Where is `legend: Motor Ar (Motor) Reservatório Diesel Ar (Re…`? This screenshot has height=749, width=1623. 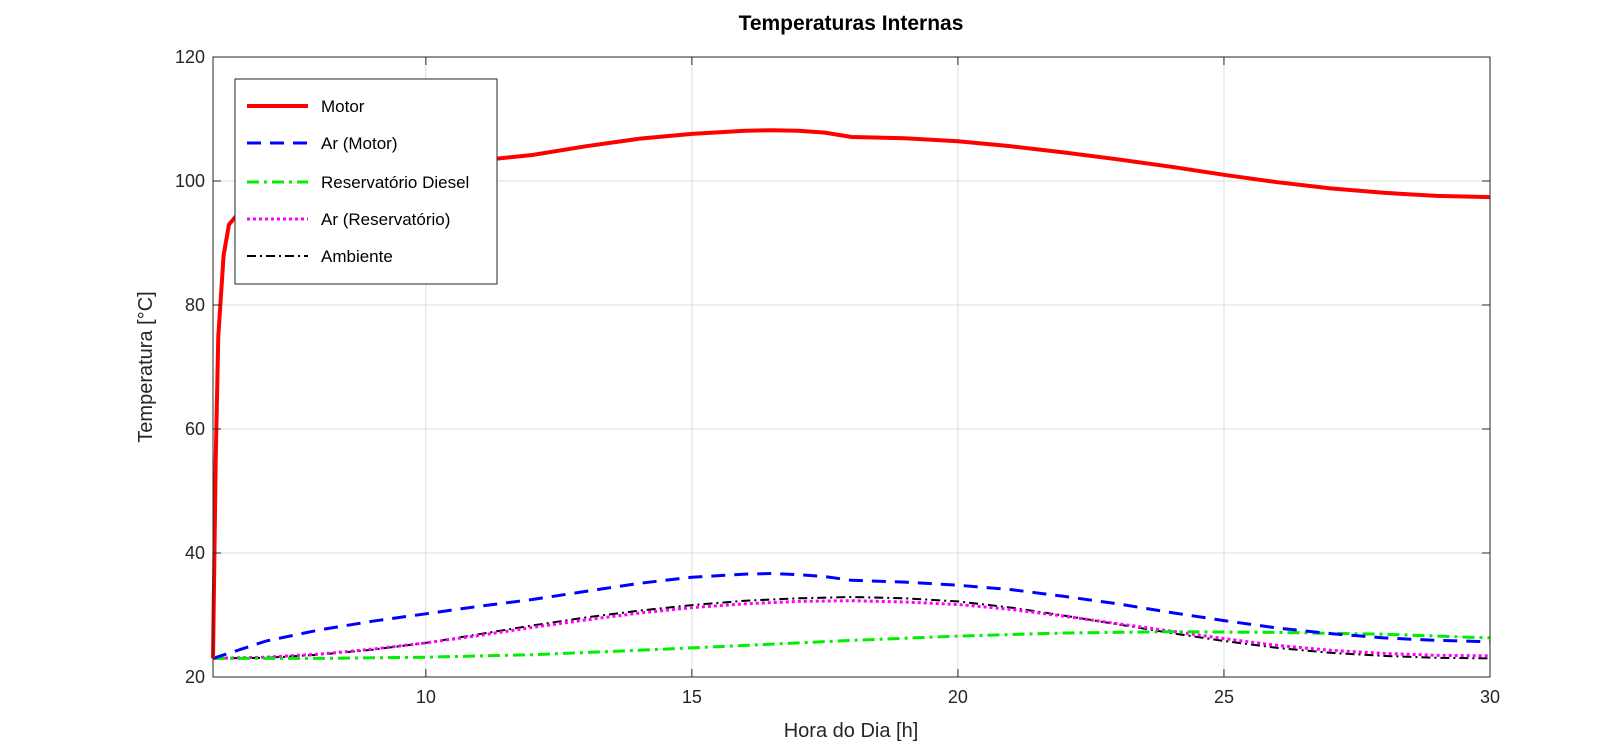
legend: Motor Ar (Motor) Reservatório Diesel Ar (Re… is located at coordinates (366, 181).